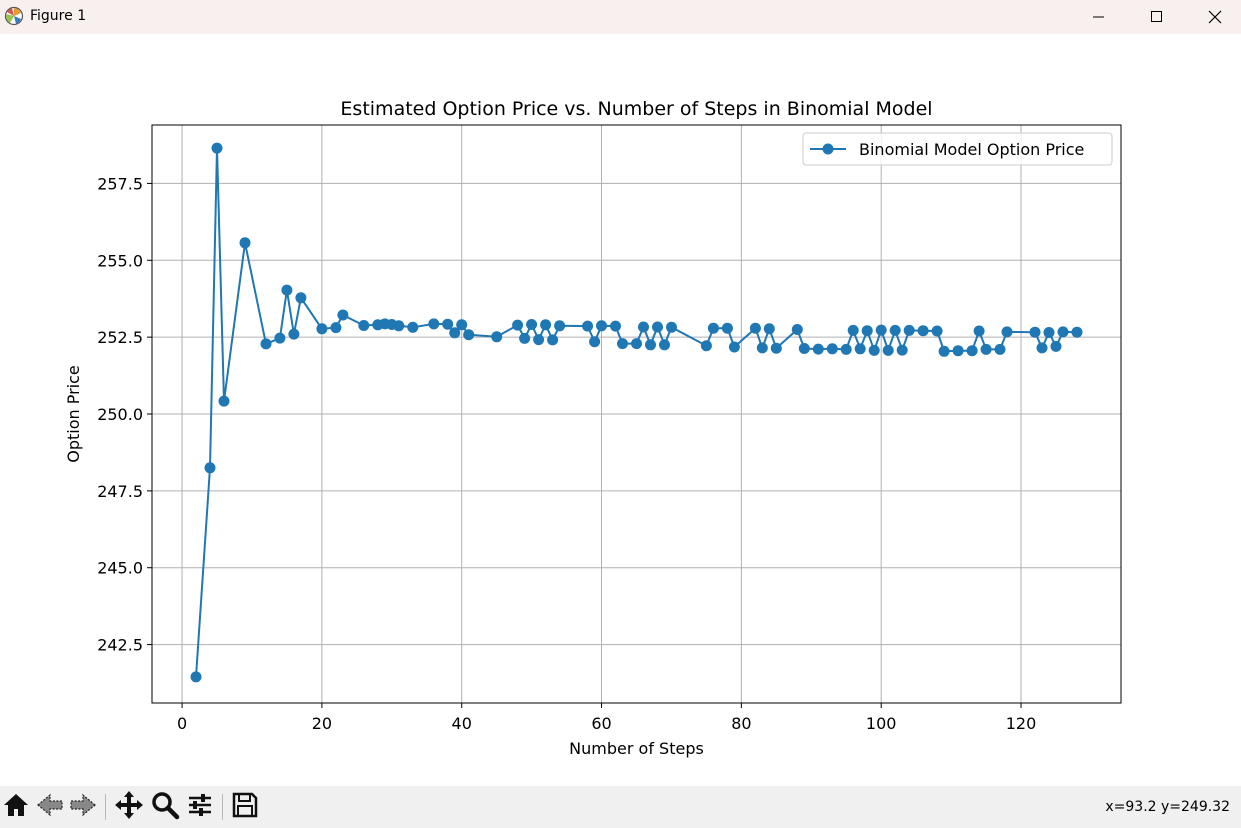  I want to click on x-tick-label: 120, so click(1021, 723).